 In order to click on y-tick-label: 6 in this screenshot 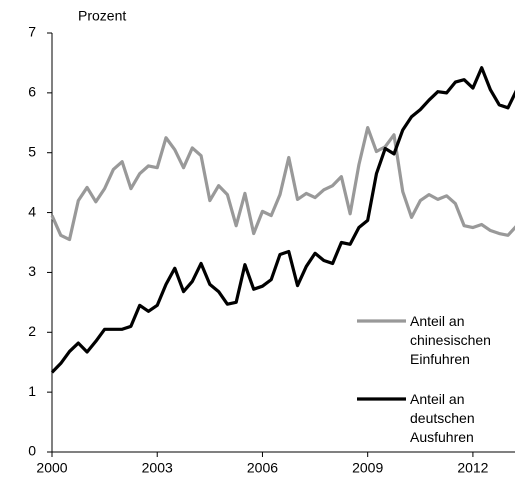, I will do `click(32, 92)`.